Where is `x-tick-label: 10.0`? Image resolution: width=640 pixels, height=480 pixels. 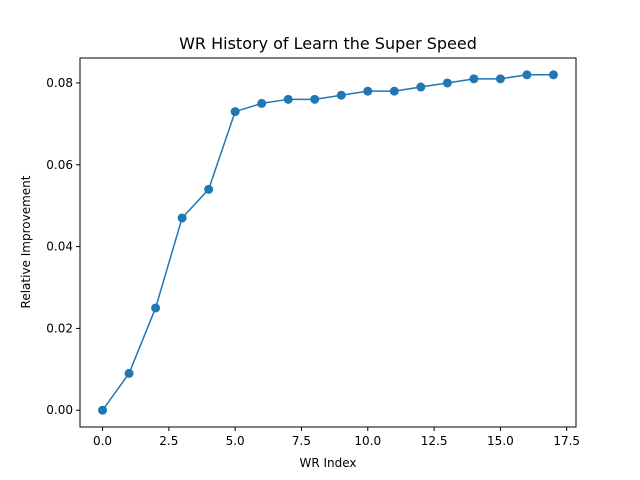
x-tick-label: 10.0 is located at coordinates (367, 441).